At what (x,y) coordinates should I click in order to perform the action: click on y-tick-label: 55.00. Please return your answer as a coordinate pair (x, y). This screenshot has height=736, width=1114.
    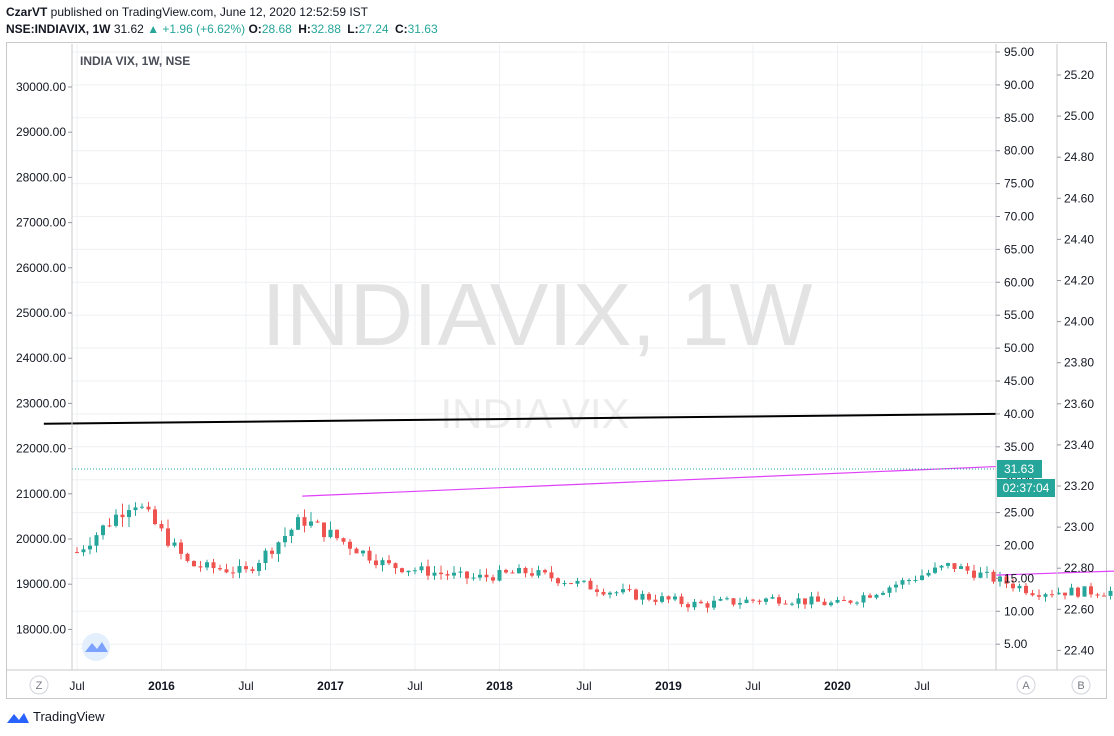
    Looking at the image, I should click on (1019, 315).